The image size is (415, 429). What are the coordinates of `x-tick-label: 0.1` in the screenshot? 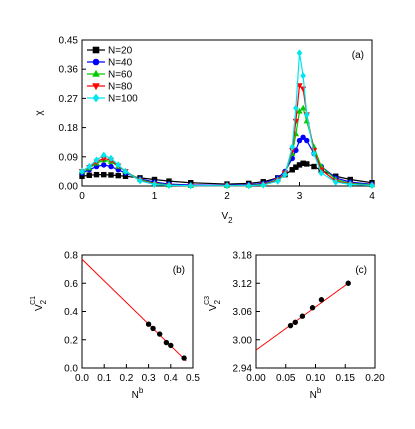 It's located at (104, 378).